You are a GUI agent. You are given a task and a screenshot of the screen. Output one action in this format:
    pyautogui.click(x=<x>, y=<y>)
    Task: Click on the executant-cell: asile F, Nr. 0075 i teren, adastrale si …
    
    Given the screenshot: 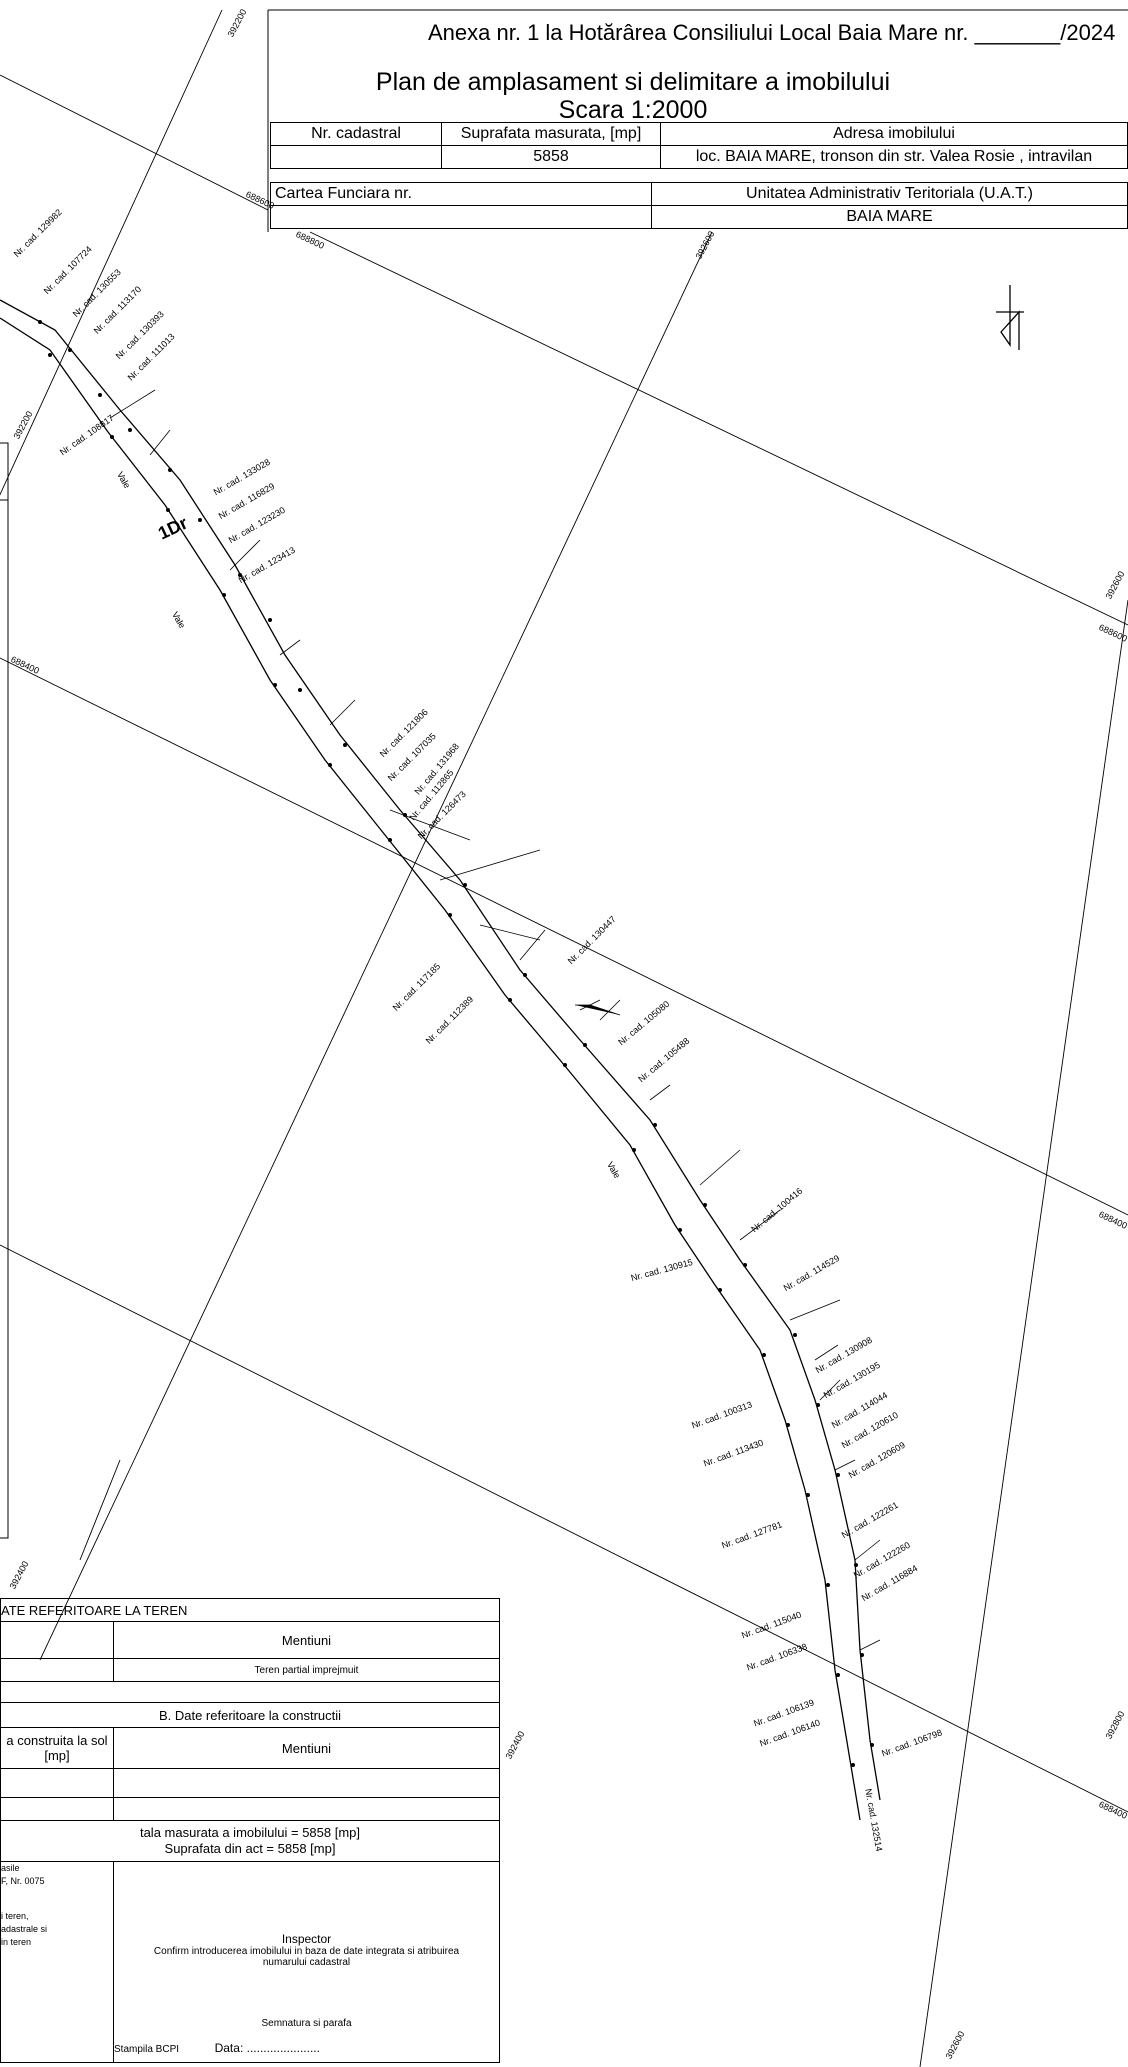 What is the action you would take?
    pyautogui.click(x=57, y=1962)
    